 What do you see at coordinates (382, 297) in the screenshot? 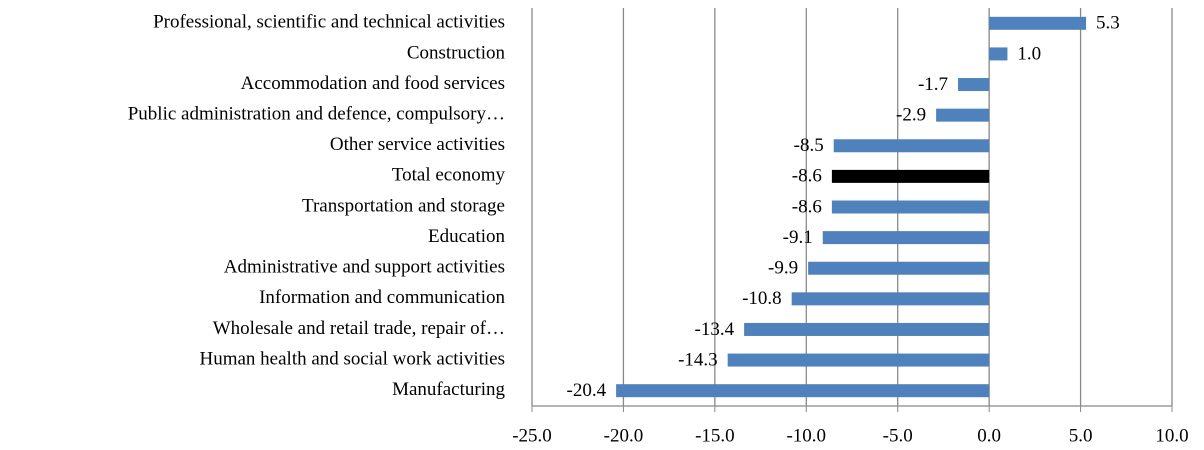
I see `y-tick-label: Information and communication` at bounding box center [382, 297].